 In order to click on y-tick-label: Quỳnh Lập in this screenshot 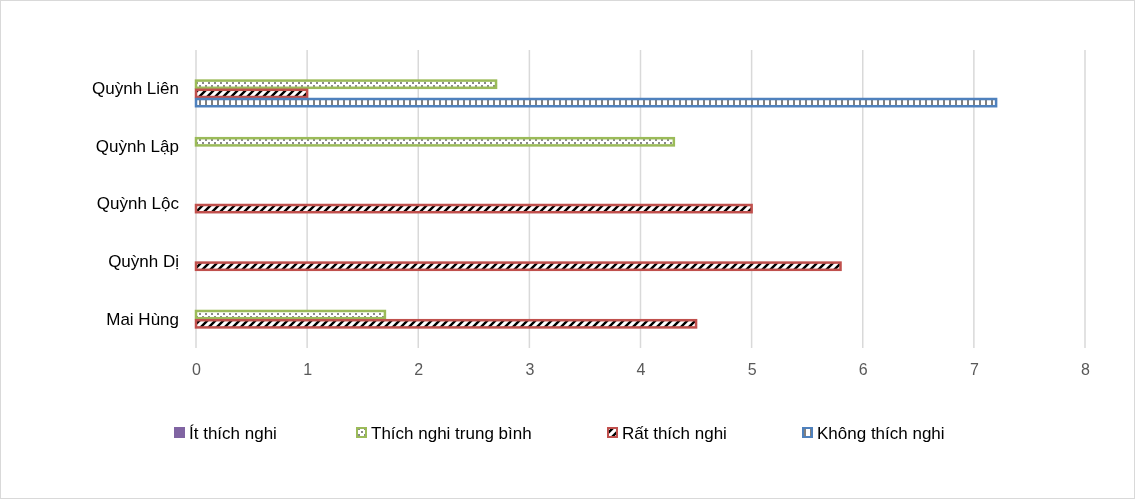, I will do `click(137, 146)`.